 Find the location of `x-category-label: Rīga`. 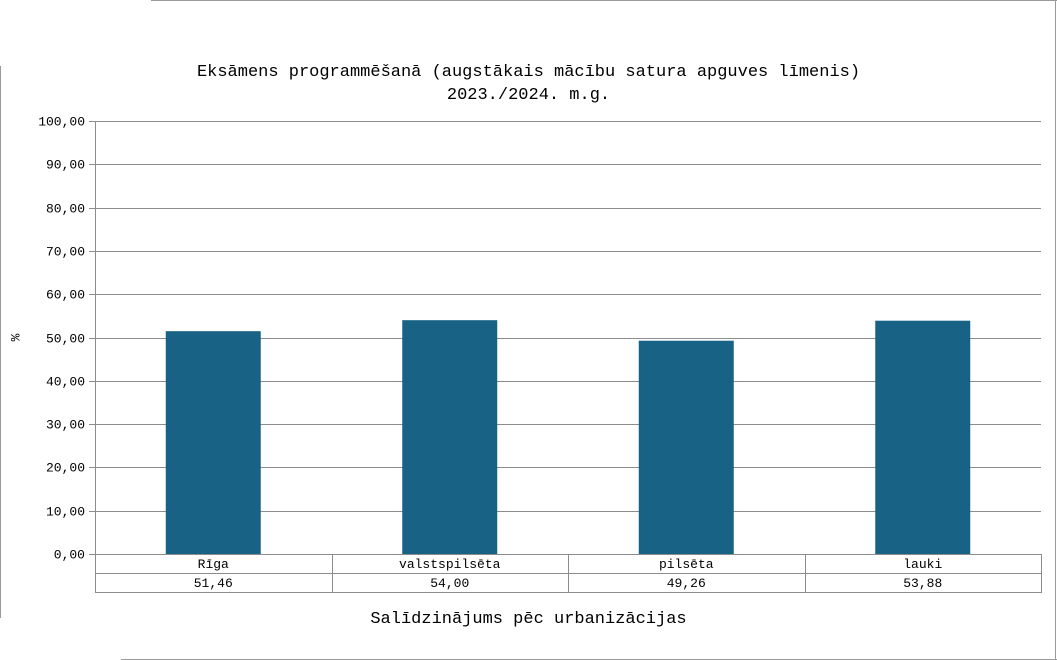

x-category-label: Rīga is located at coordinates (213, 564).